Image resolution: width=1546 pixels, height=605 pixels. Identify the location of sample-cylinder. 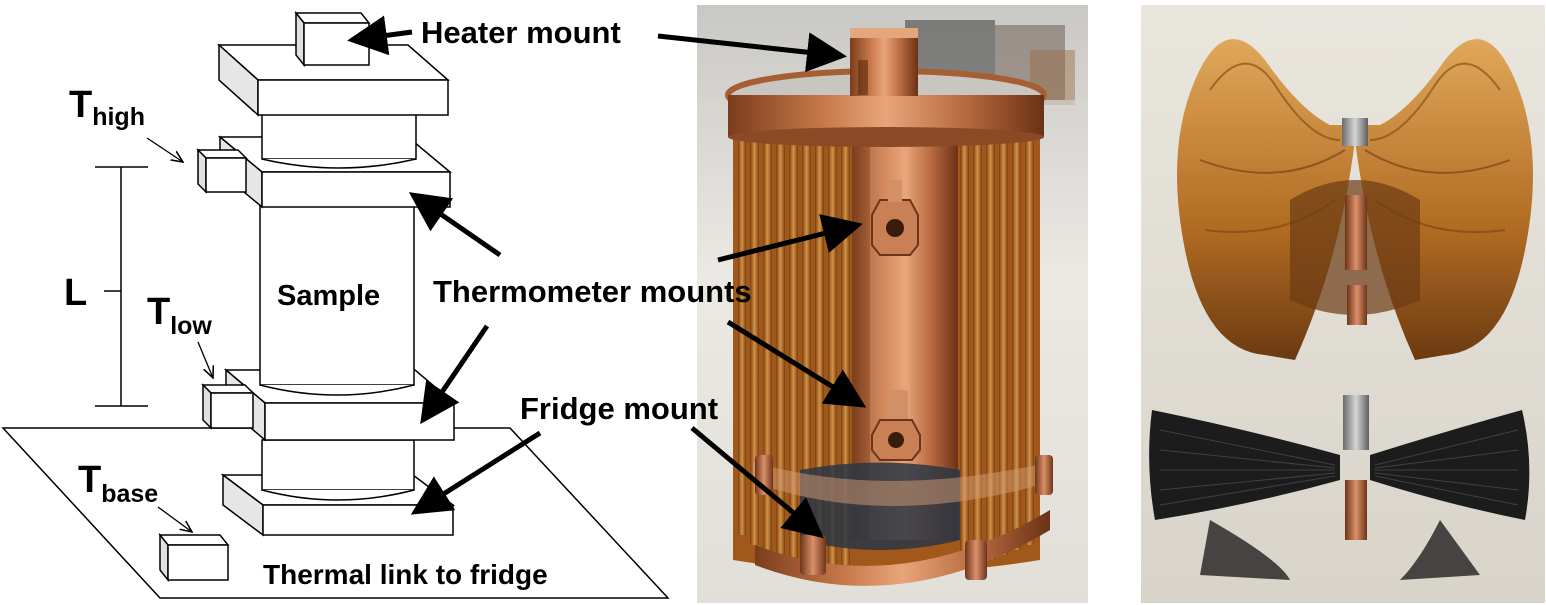
(337, 300).